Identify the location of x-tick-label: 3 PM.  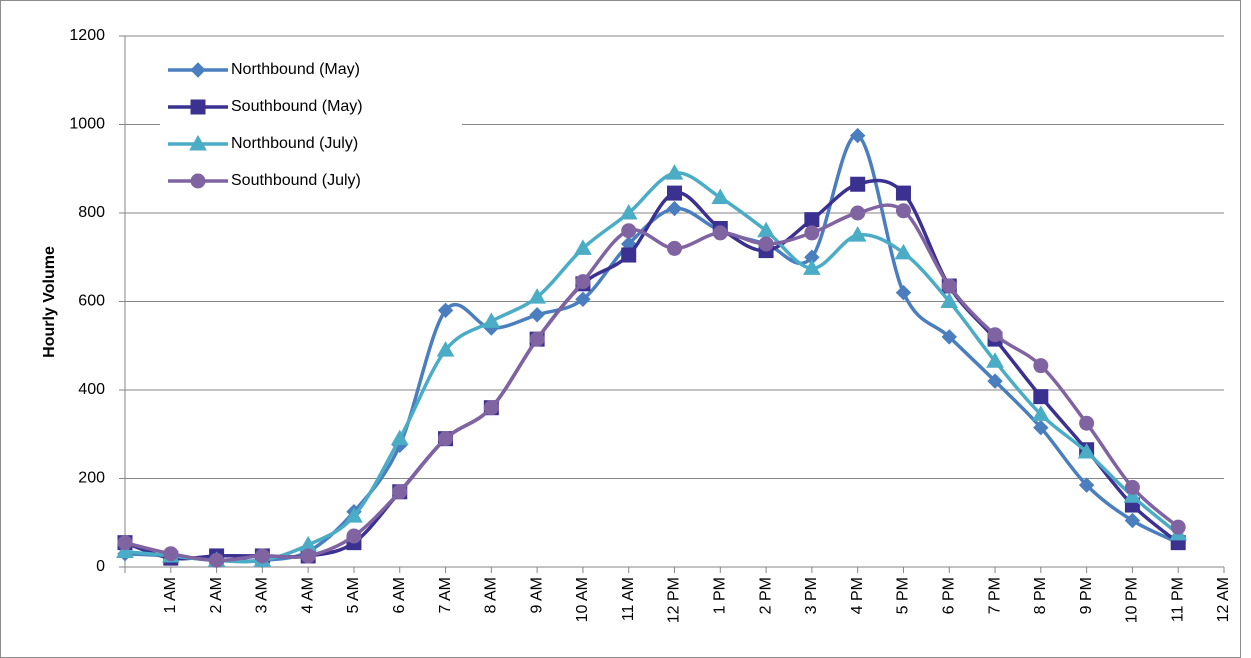
(811, 595).